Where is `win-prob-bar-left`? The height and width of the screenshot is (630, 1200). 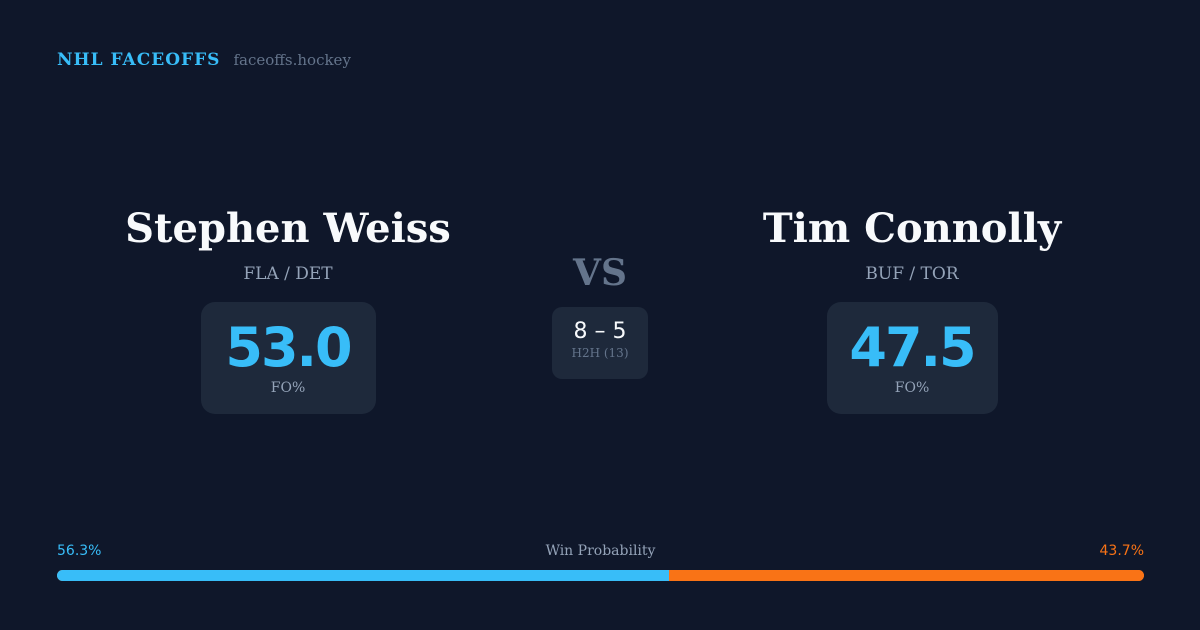
win-prob-bar-left is located at coordinates (363, 575).